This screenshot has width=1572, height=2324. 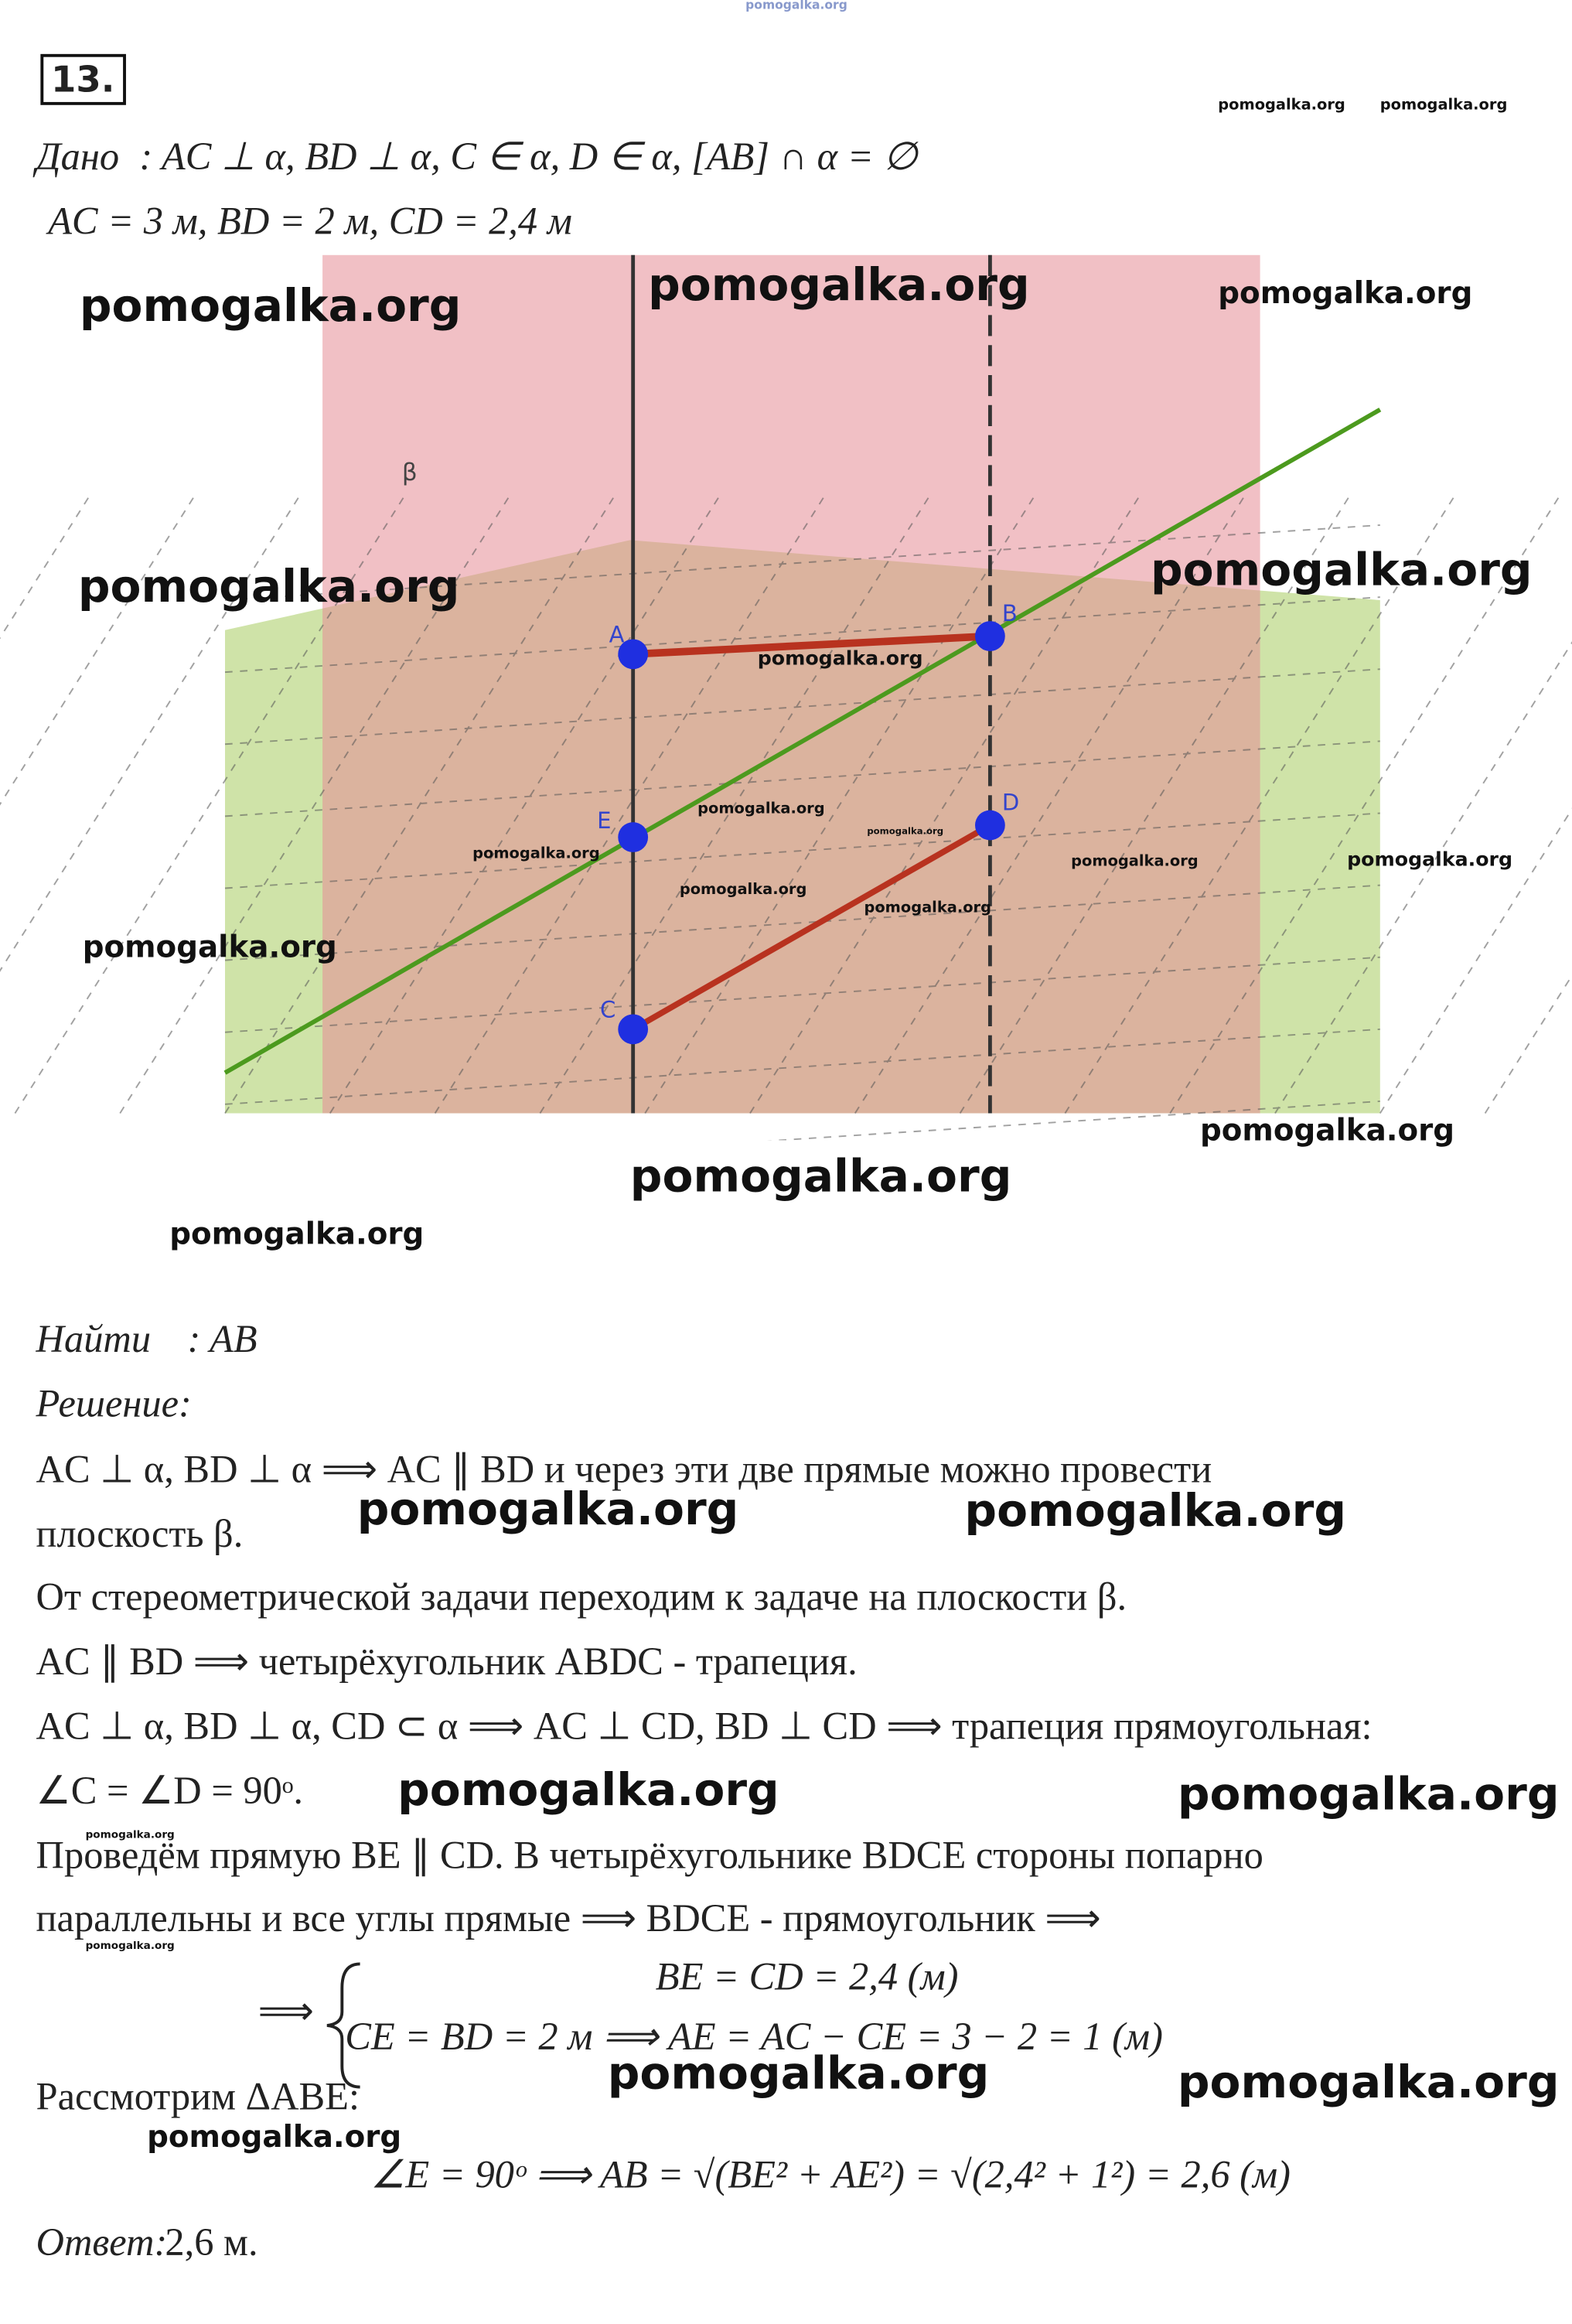 I want to click on find-label: Найти, so click(x=94, y=1339).